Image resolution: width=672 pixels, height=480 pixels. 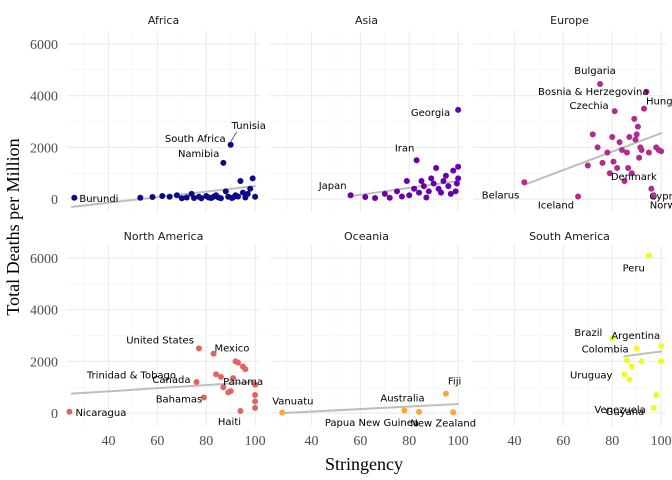 What do you see at coordinates (651, 188) in the screenshot?
I see `point-cyprus` at bounding box center [651, 188].